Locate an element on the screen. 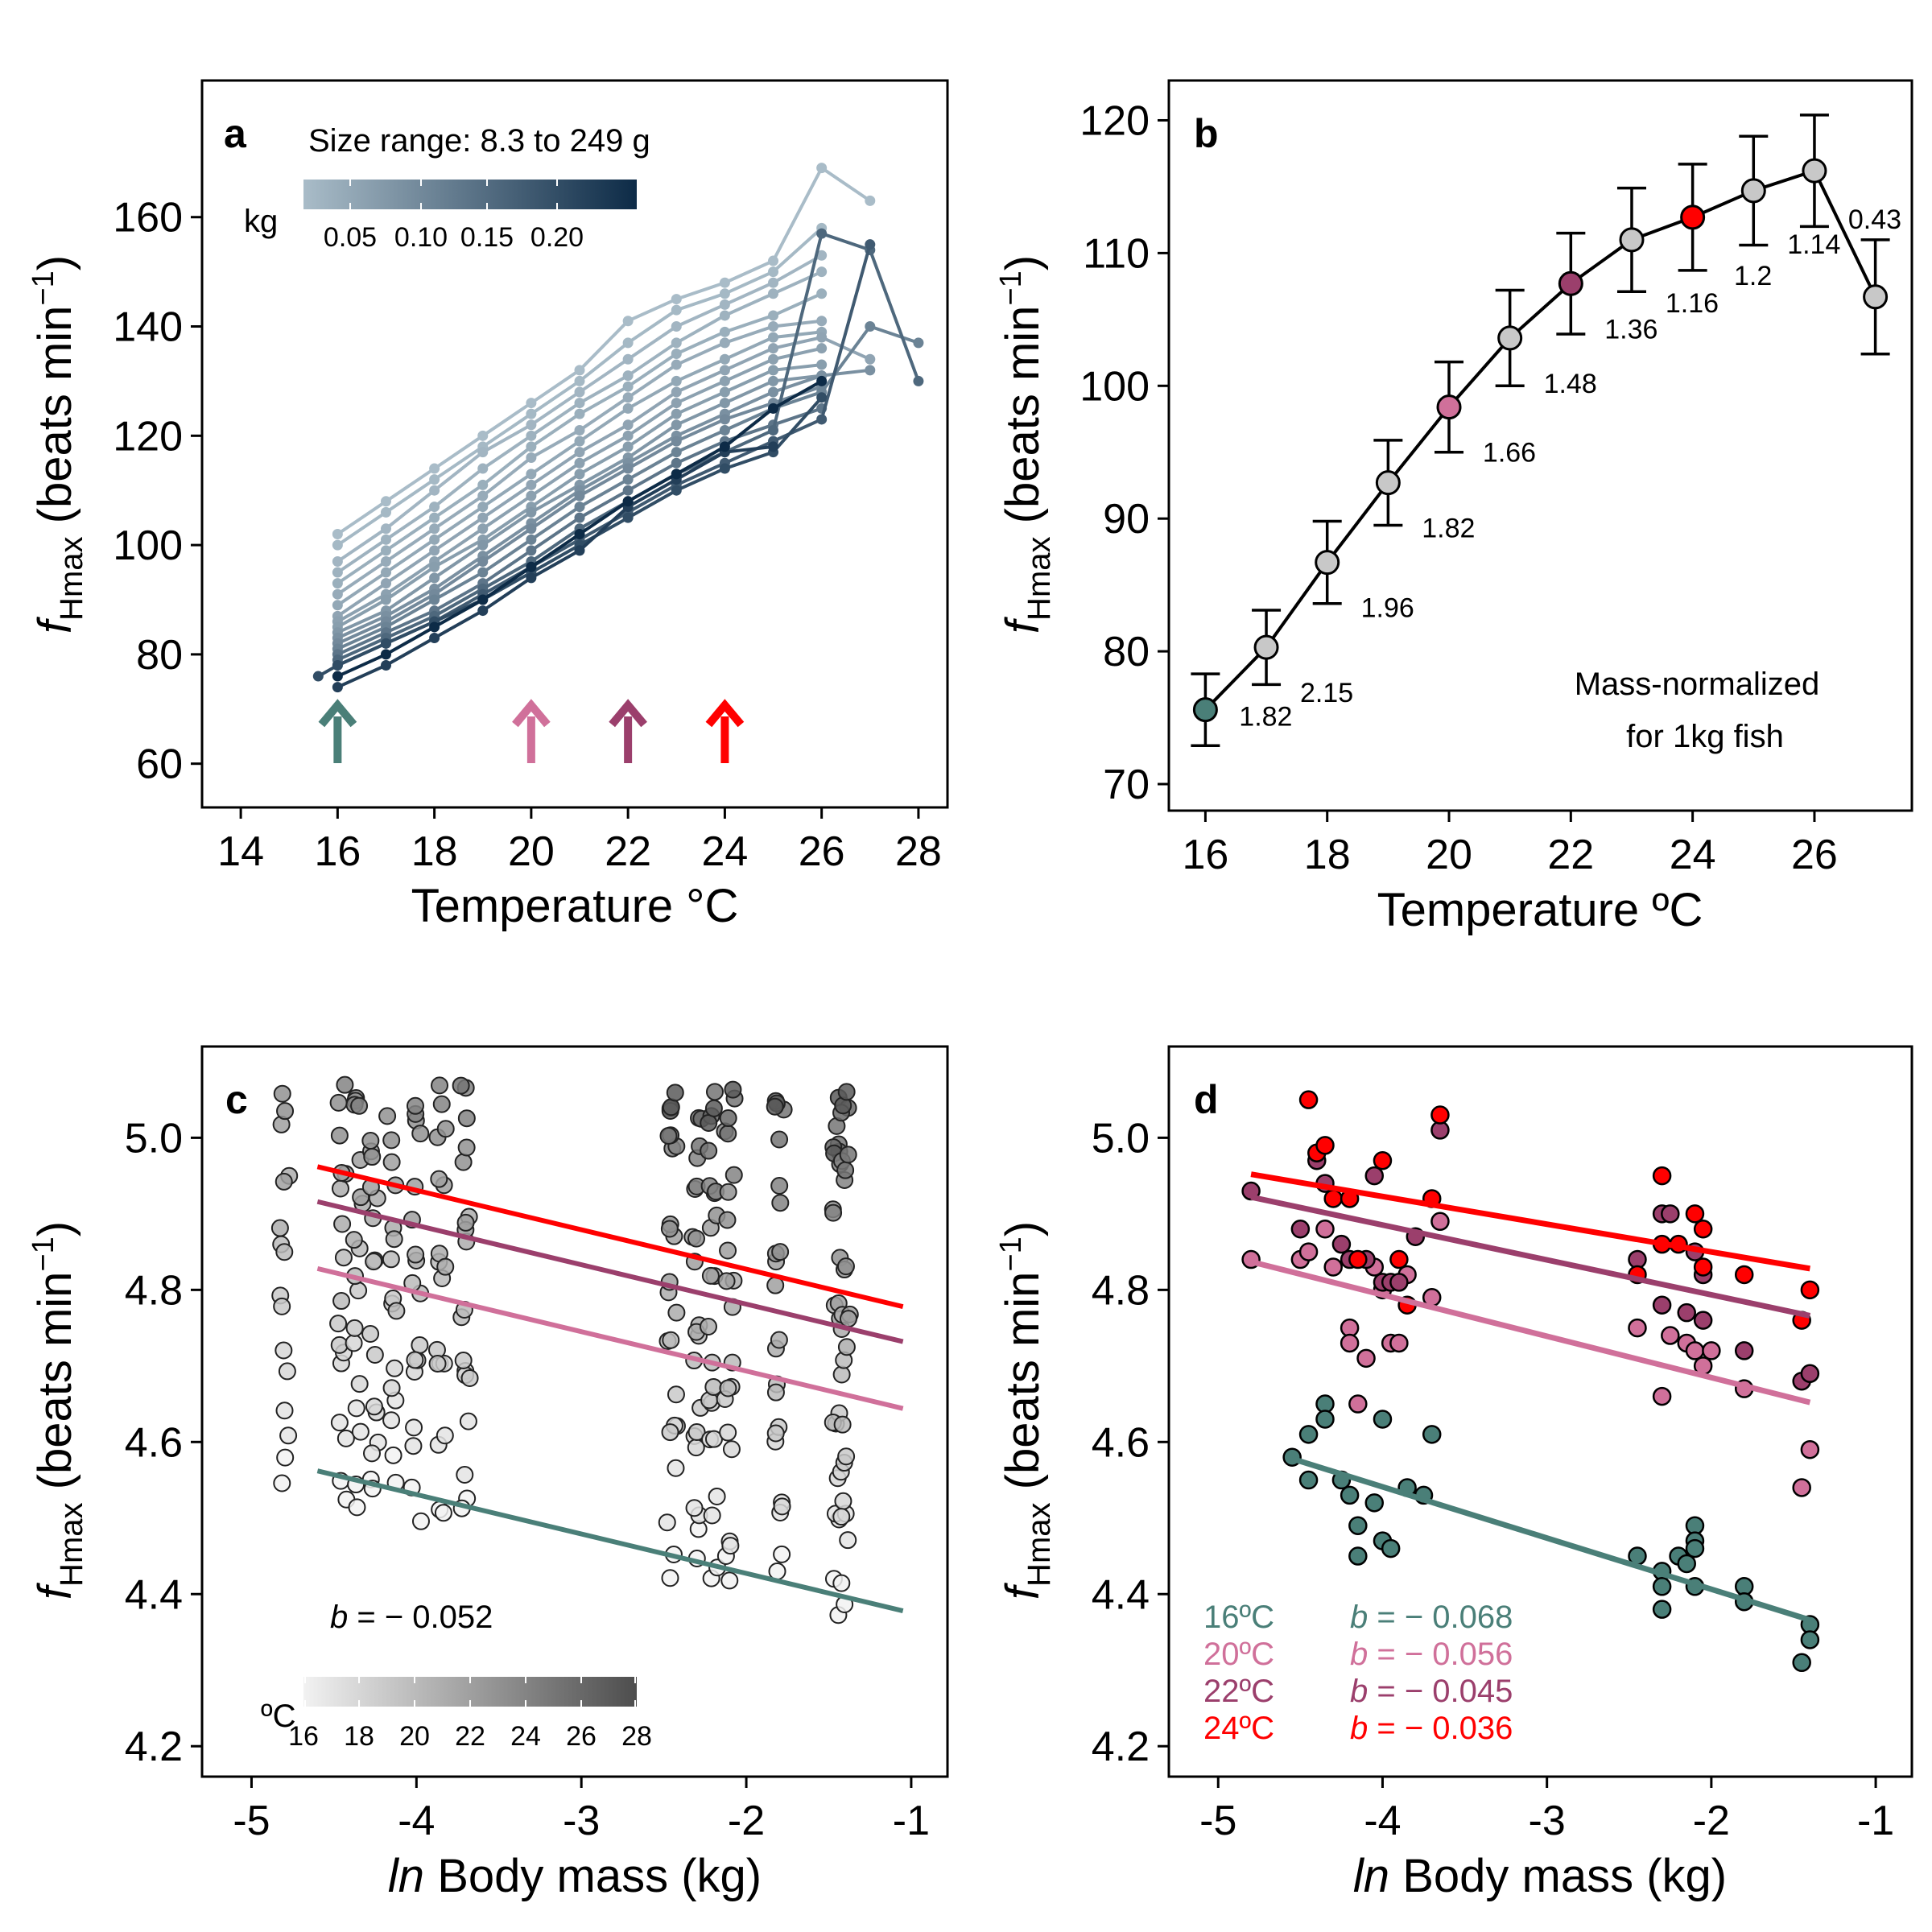  q10-label: 1.48 is located at coordinates (1570, 384).